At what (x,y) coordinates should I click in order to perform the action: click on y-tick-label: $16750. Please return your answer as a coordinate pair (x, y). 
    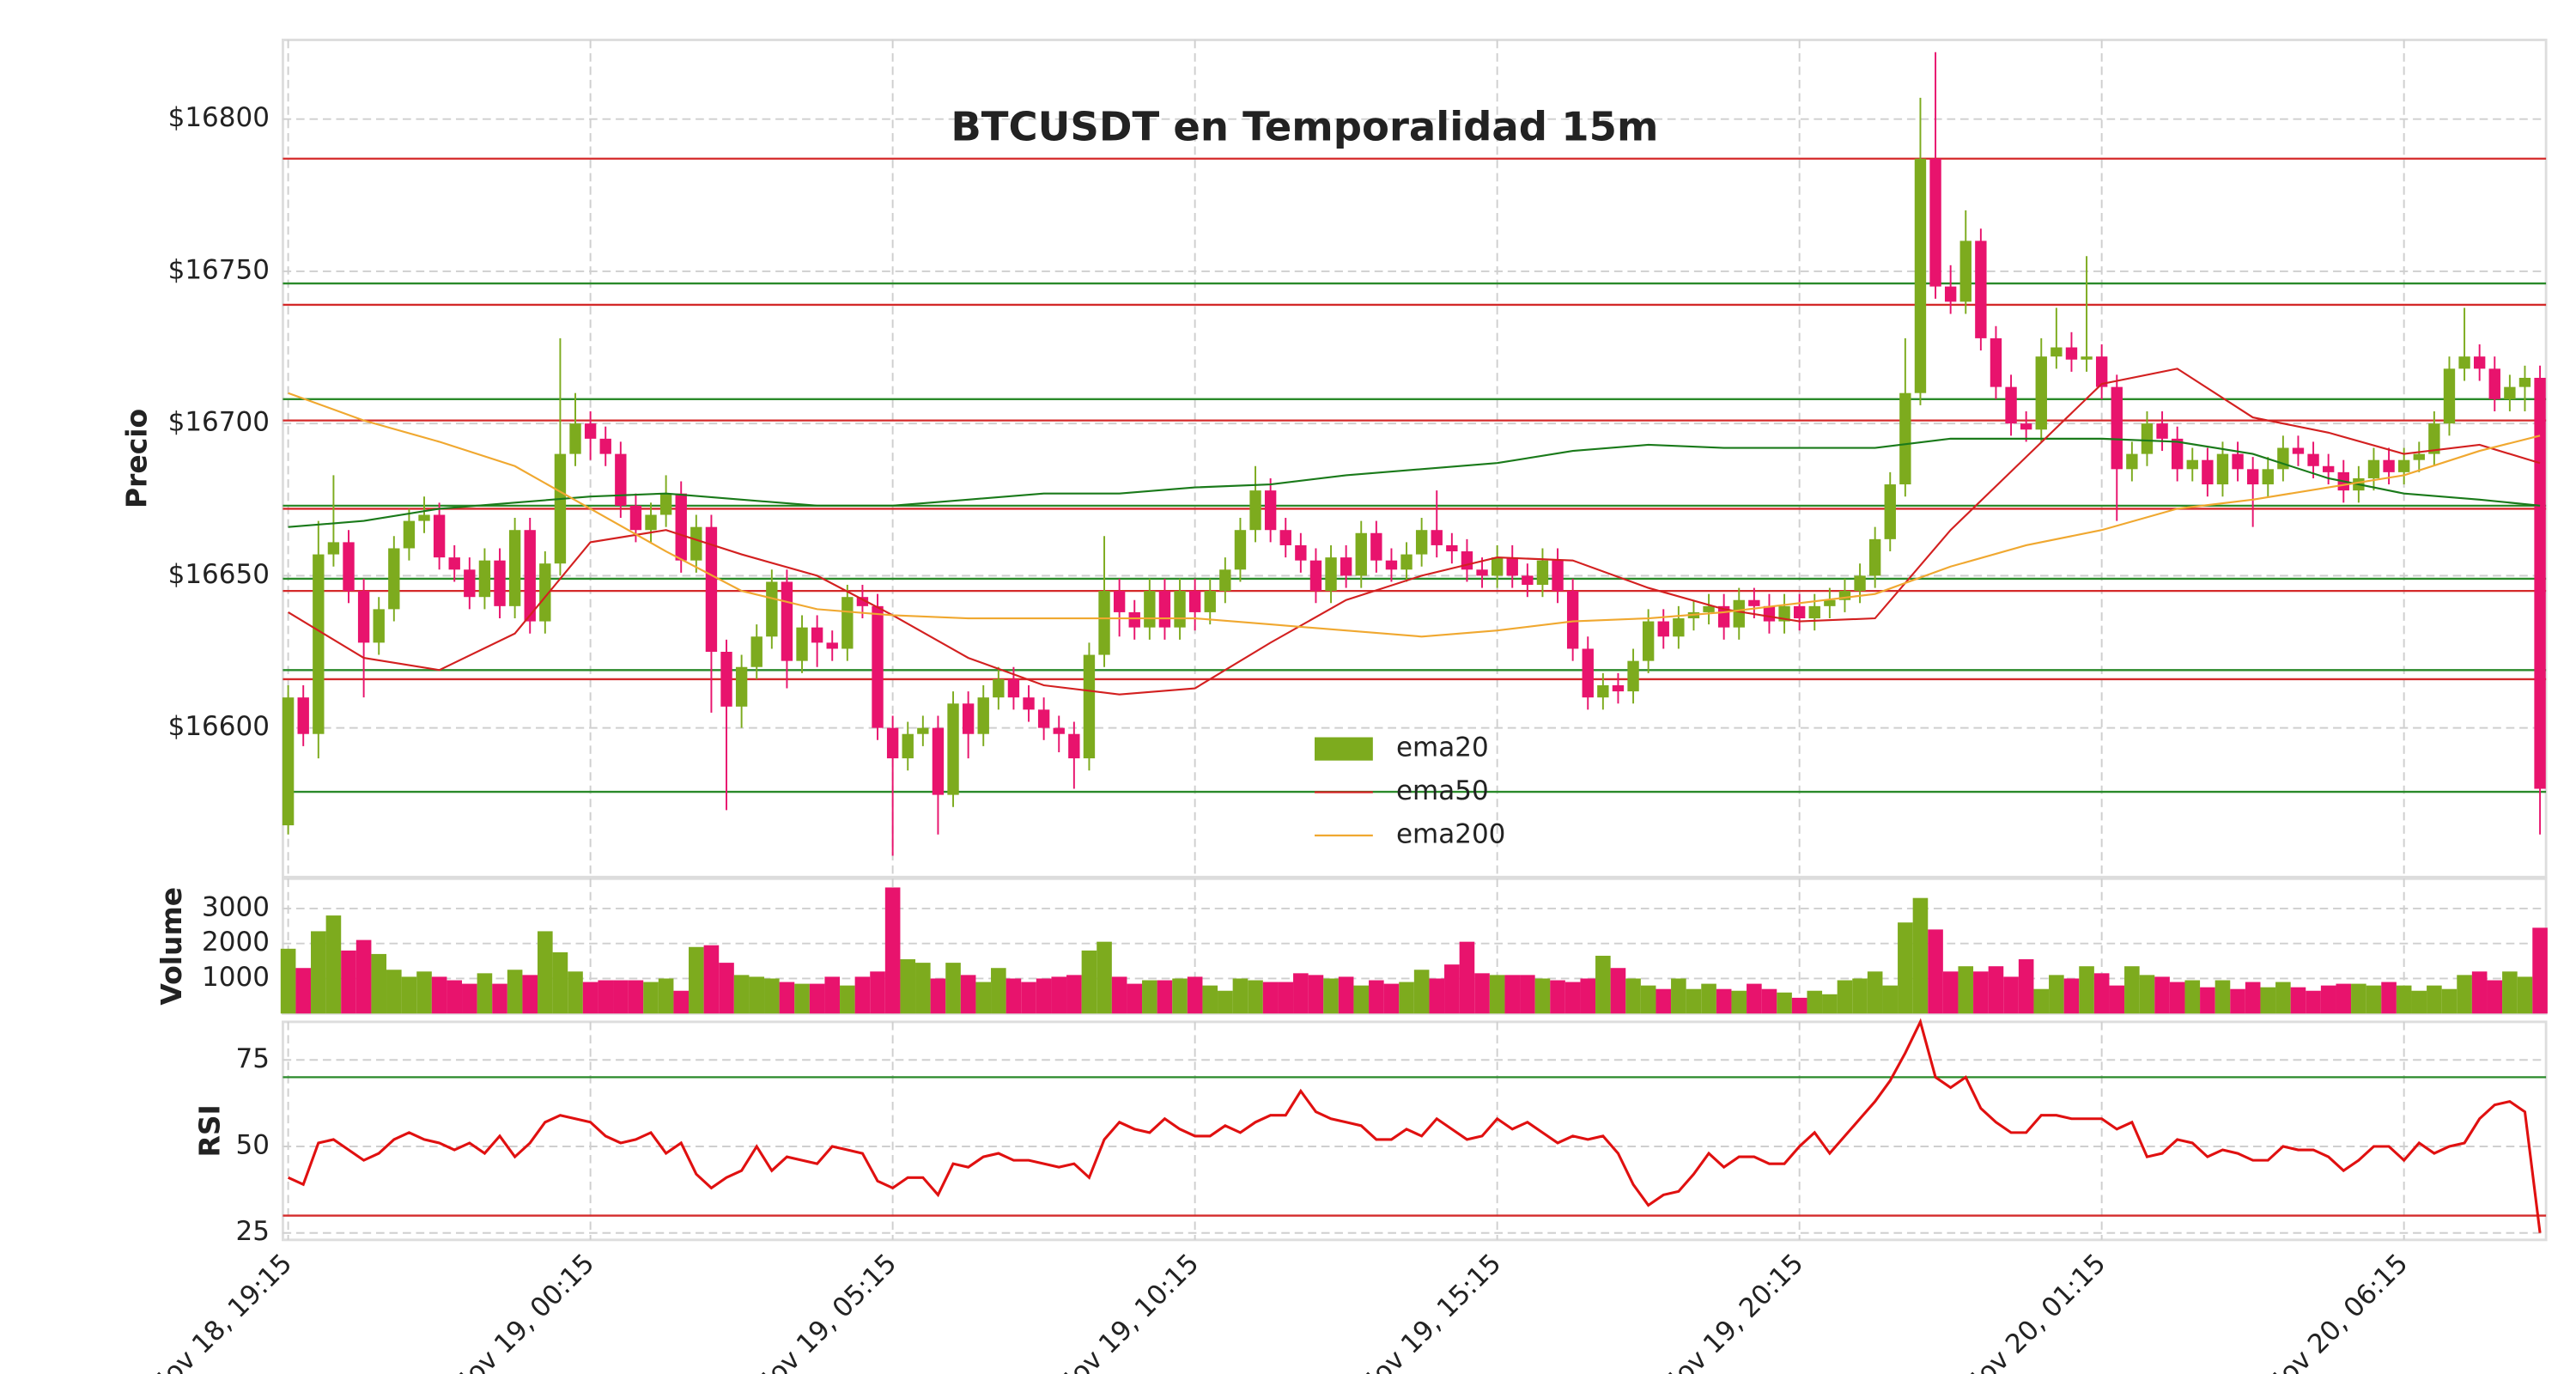
    Looking at the image, I should click on (219, 269).